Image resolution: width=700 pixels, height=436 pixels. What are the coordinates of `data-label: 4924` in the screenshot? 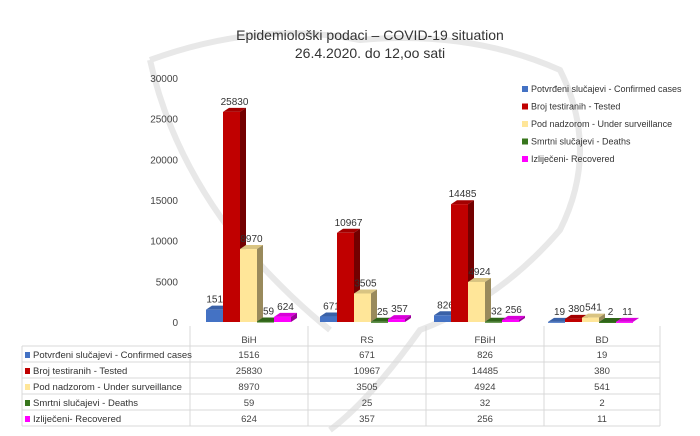 It's located at (479, 272).